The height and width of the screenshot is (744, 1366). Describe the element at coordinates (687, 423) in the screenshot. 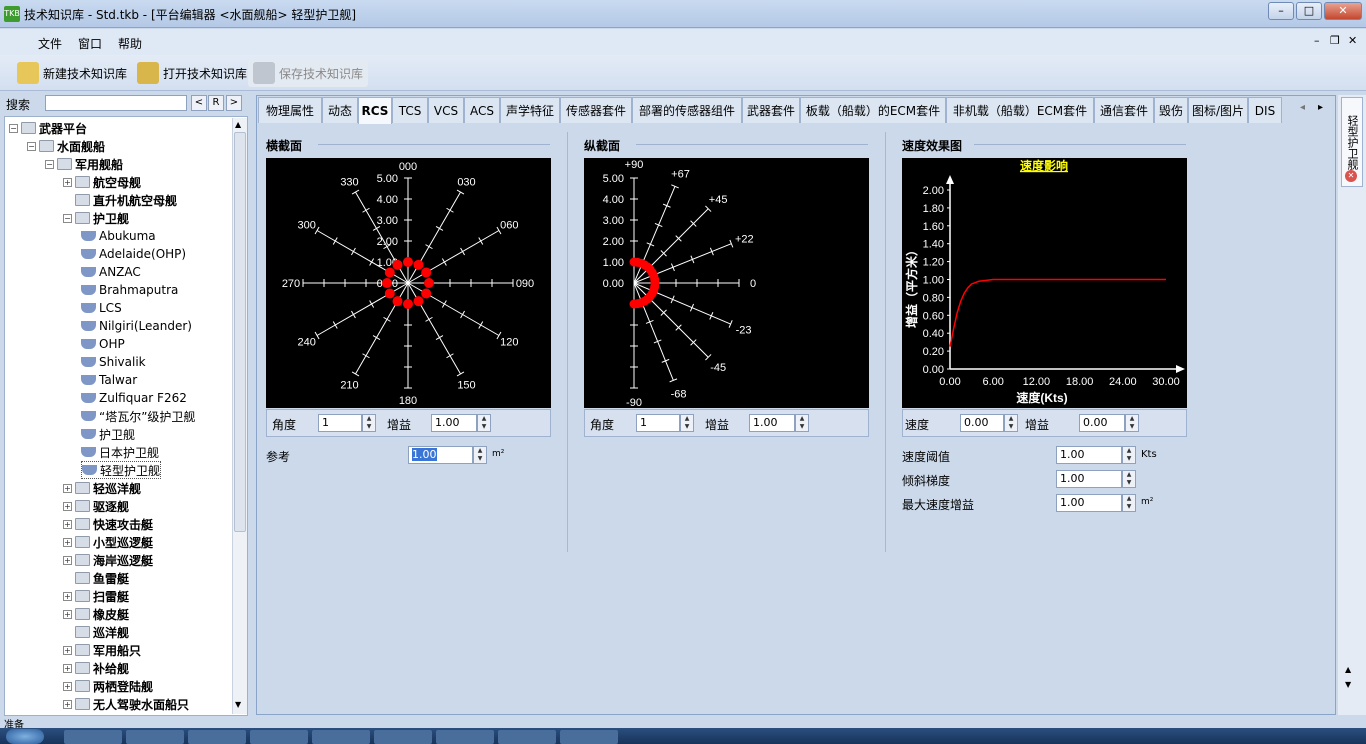

I see `v-angle-spinner: ▲ ▼` at that location.